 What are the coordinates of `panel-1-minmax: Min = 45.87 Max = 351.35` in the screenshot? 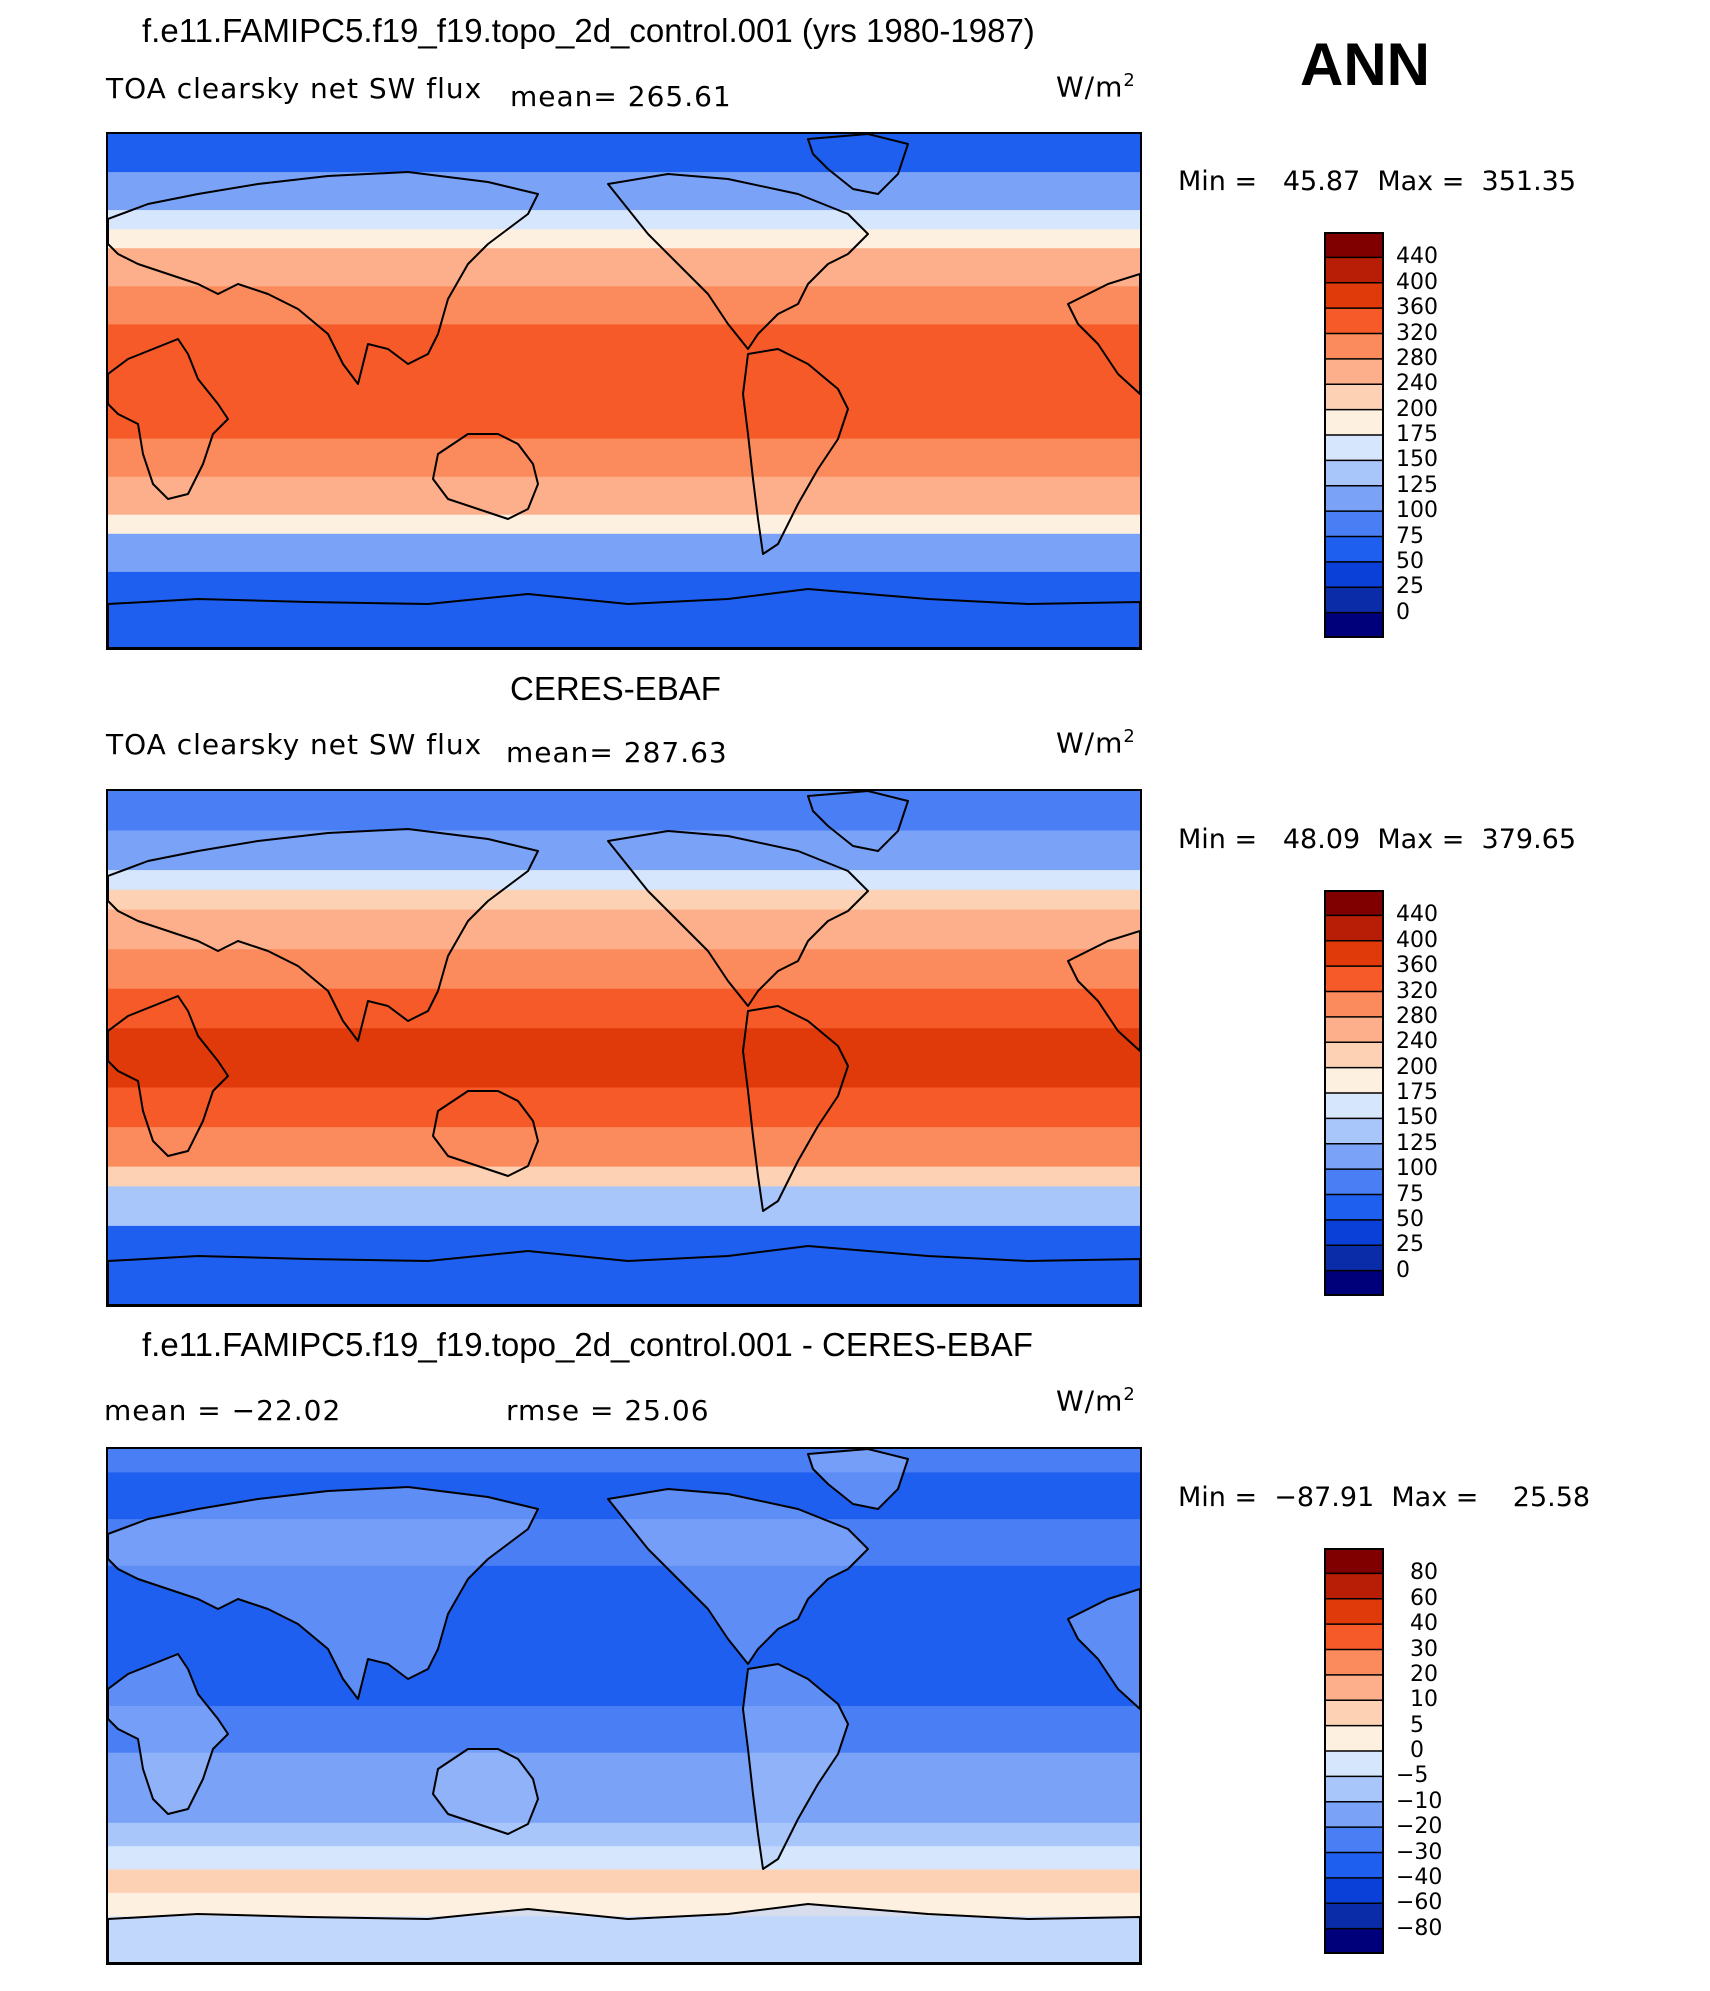 It's located at (1377, 181).